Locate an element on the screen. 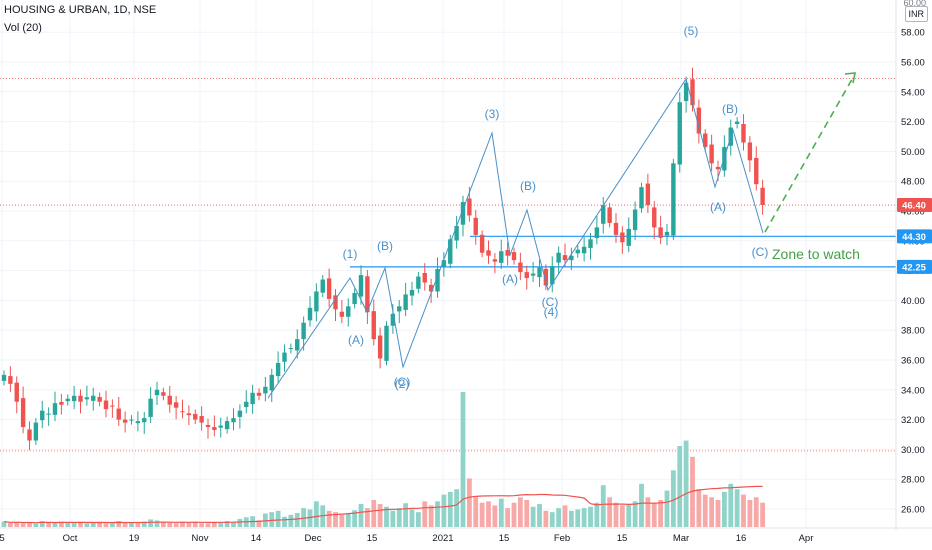  time-tick-label: Feb is located at coordinates (562, 538).